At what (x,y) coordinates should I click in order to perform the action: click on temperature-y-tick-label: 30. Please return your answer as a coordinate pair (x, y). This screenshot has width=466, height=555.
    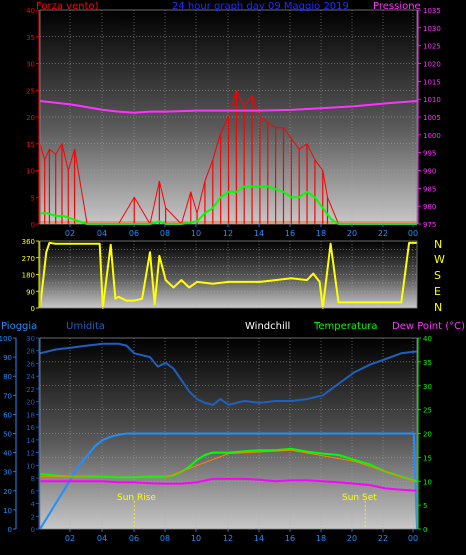
    Looking at the image, I should click on (427, 387).